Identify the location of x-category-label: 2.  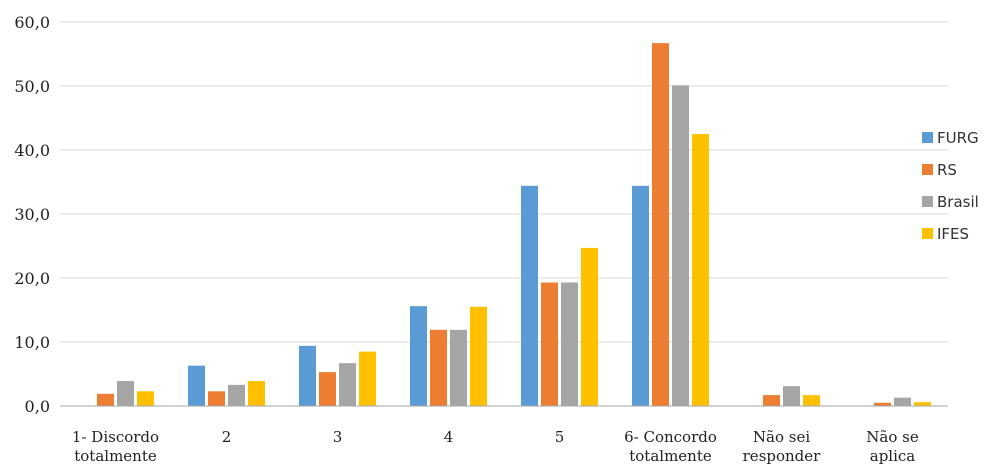
(227, 437).